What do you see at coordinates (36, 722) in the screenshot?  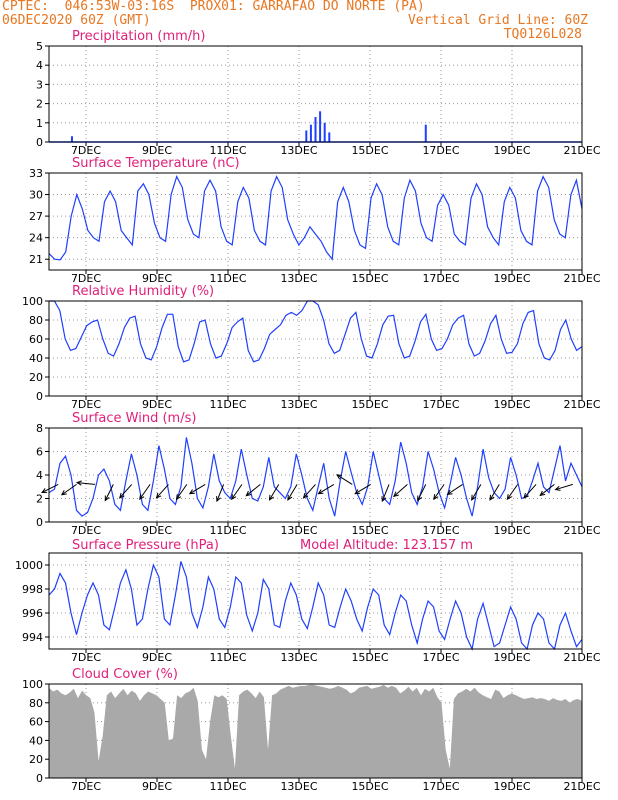 I see `y-tick-label: 60` at bounding box center [36, 722].